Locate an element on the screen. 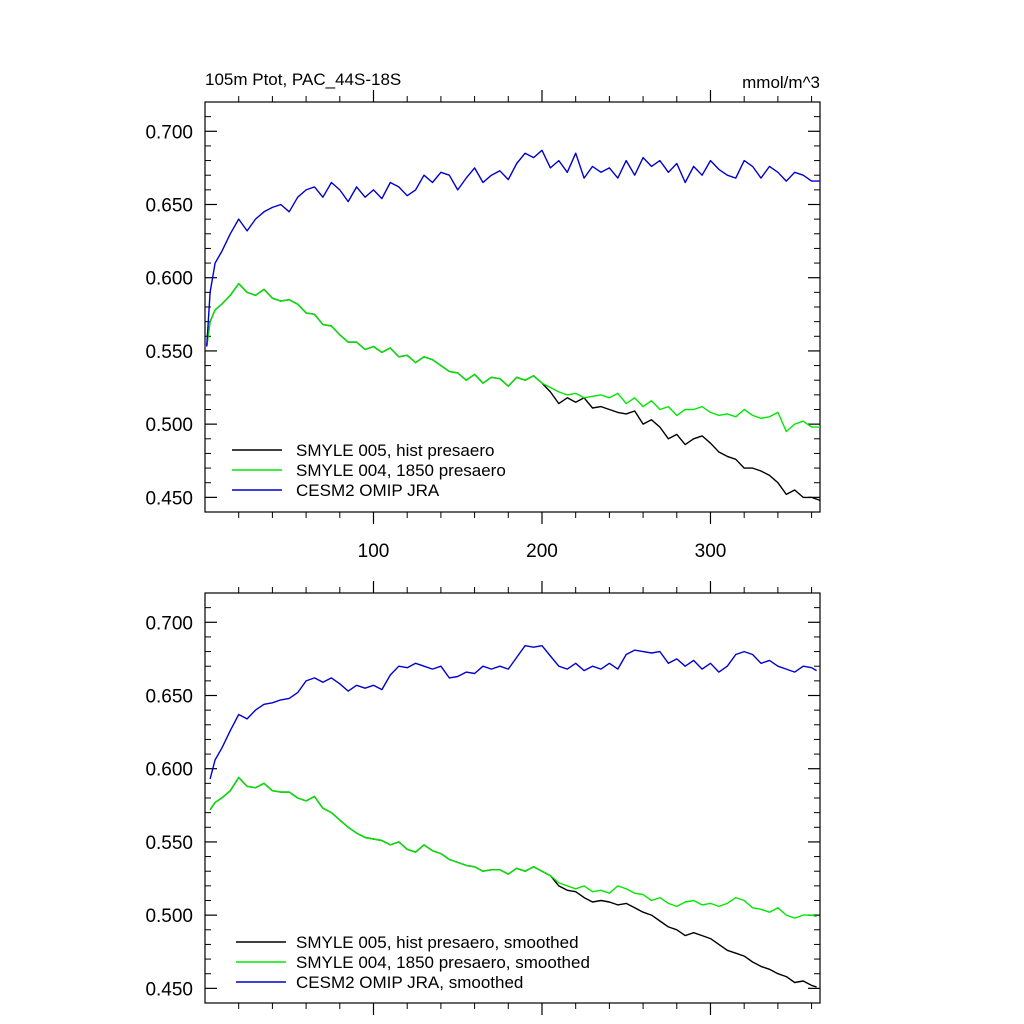 The image size is (1024, 1024). legend-label-3: CESM2 OMIP JRA, smoothed is located at coordinates (409, 982).